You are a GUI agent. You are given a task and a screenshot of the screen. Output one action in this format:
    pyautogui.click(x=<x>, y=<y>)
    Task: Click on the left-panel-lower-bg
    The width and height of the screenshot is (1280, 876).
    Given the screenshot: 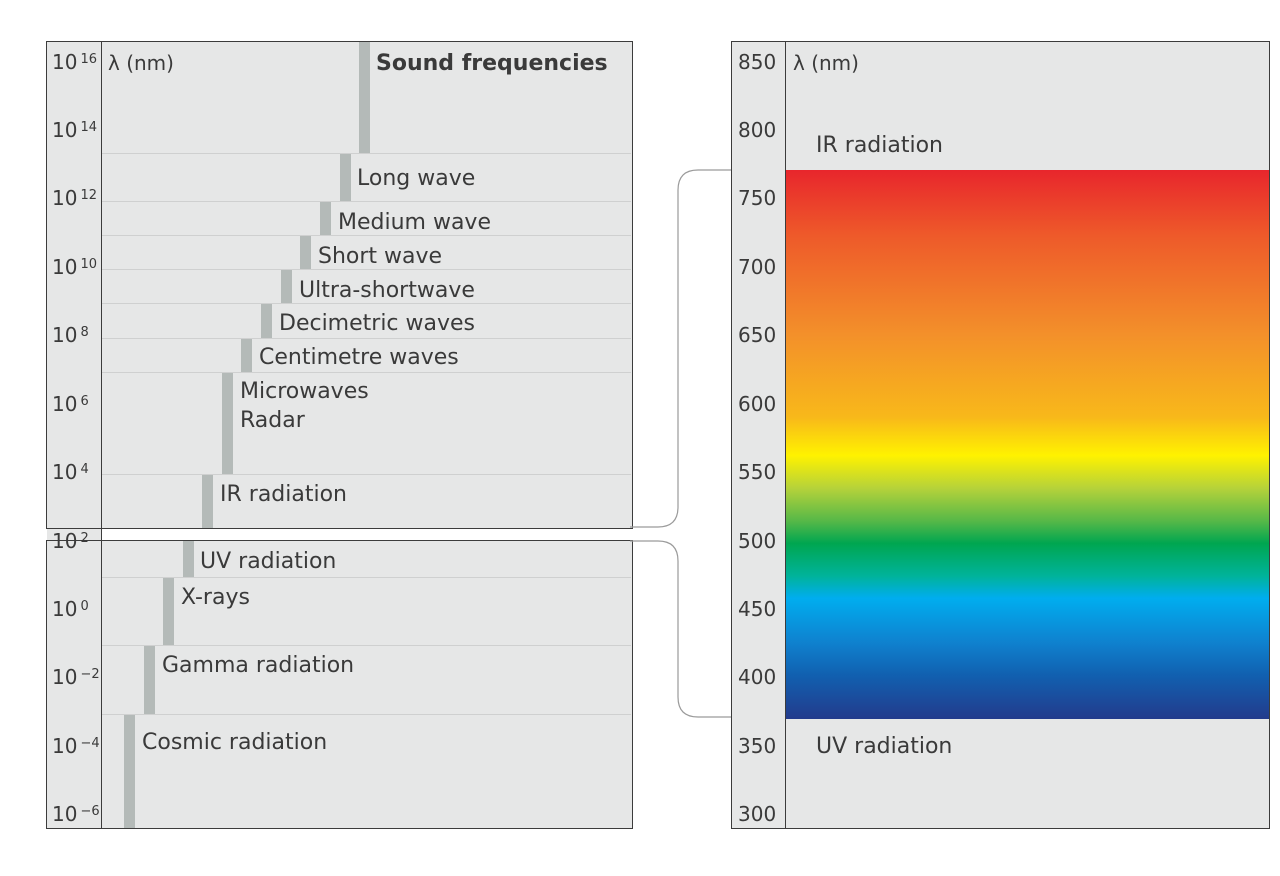 What is the action you would take?
    pyautogui.click(x=339, y=684)
    